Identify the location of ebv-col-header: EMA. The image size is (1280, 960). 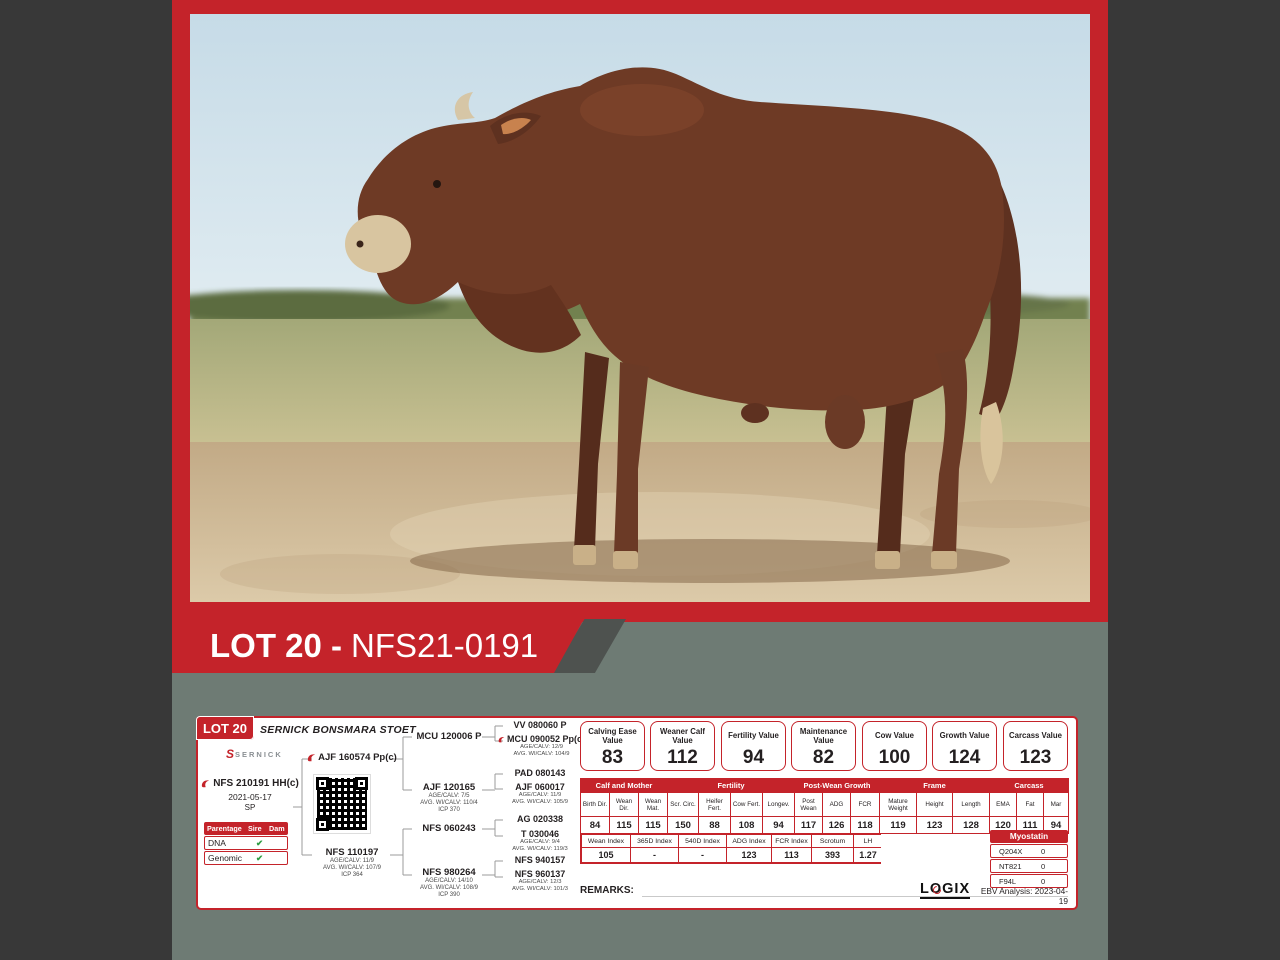
(1003, 804).